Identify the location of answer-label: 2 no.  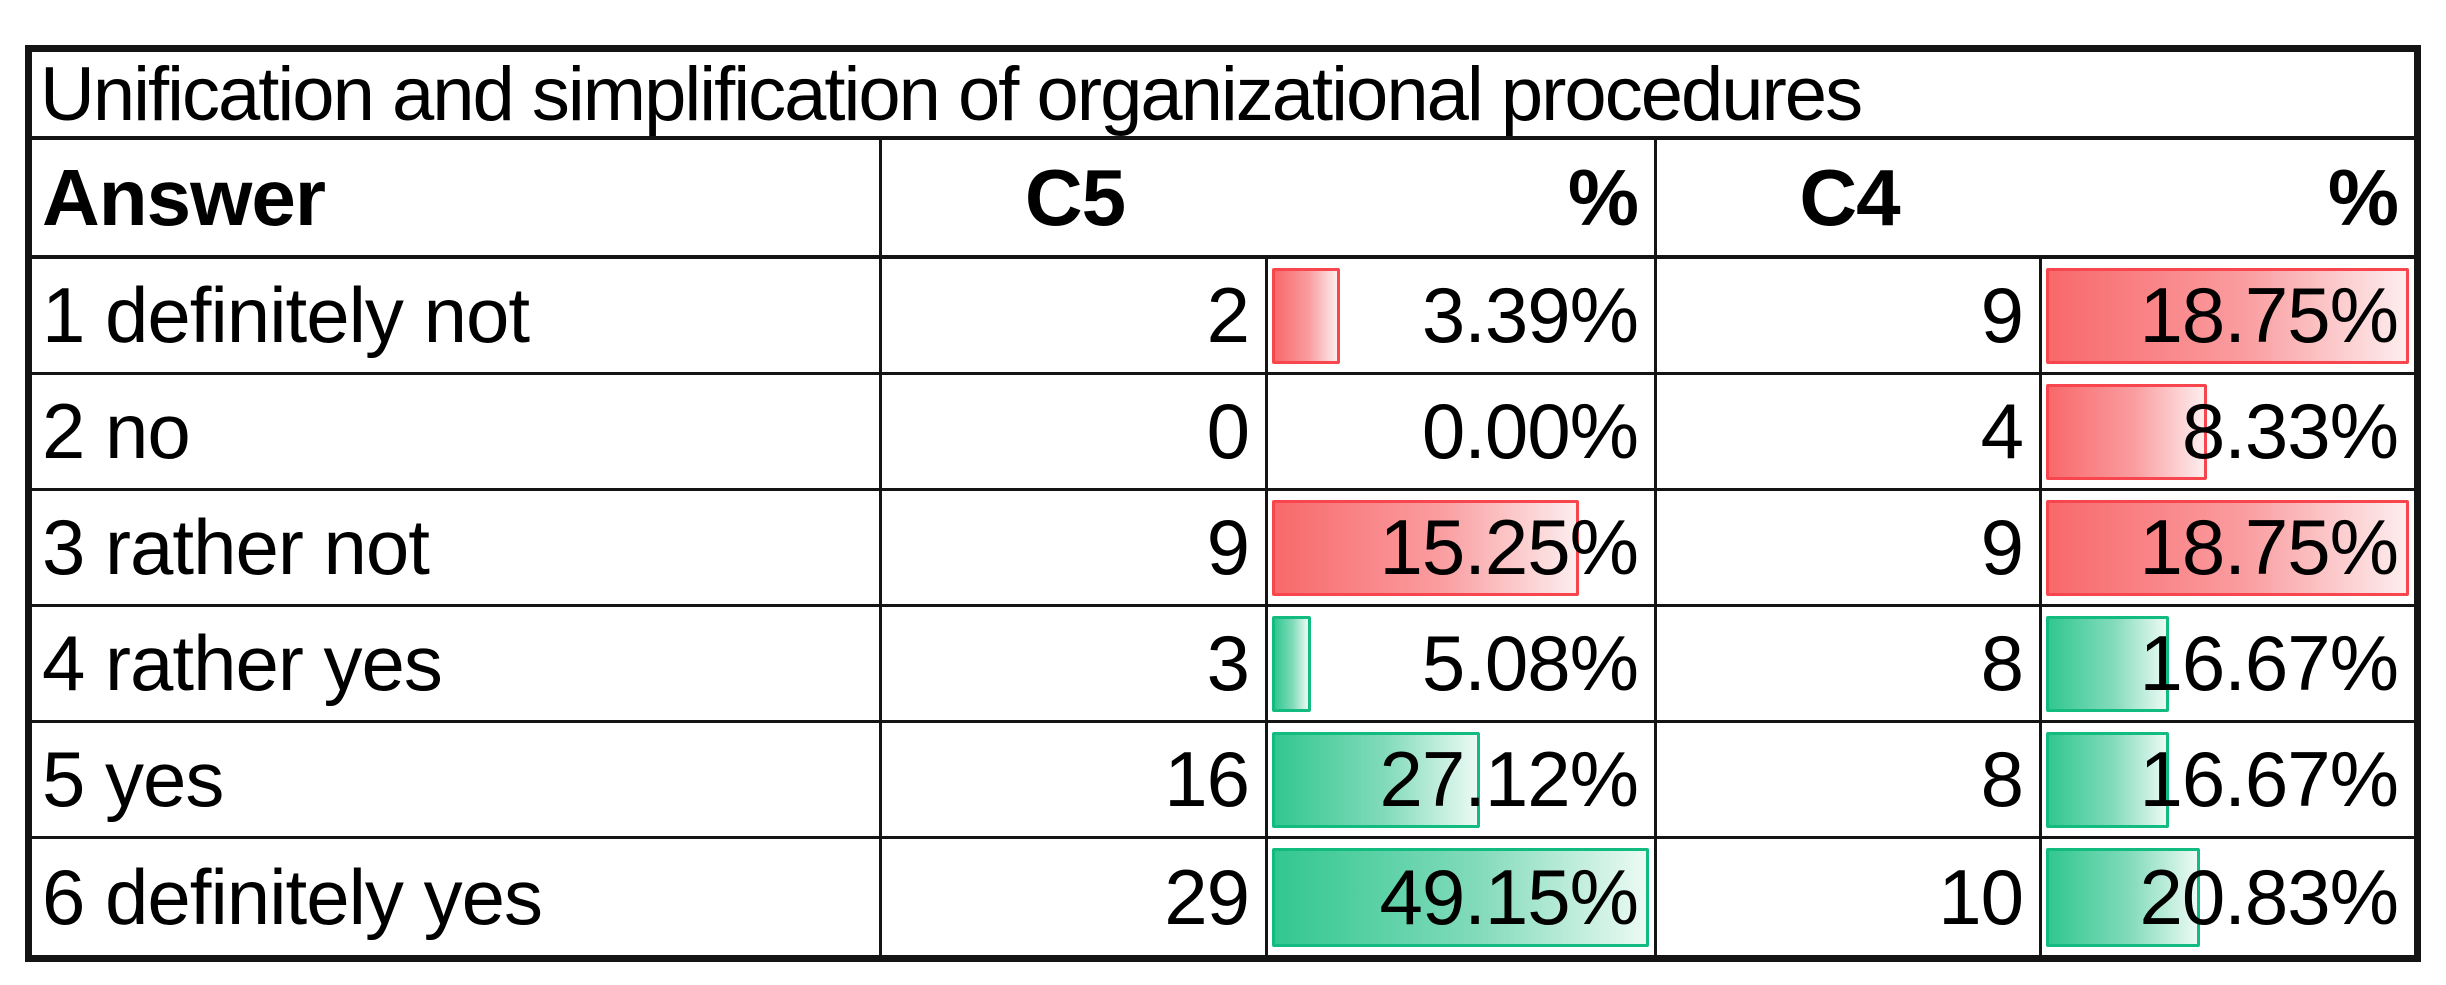
(457, 431).